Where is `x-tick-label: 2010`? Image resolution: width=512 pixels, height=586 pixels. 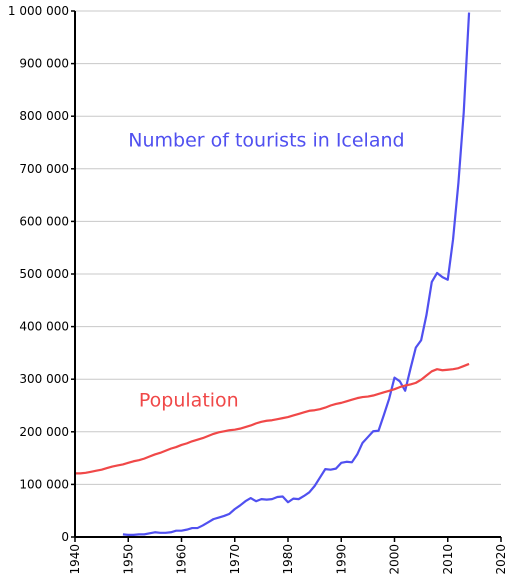
x-tick-label: 2010 is located at coordinates (448, 559).